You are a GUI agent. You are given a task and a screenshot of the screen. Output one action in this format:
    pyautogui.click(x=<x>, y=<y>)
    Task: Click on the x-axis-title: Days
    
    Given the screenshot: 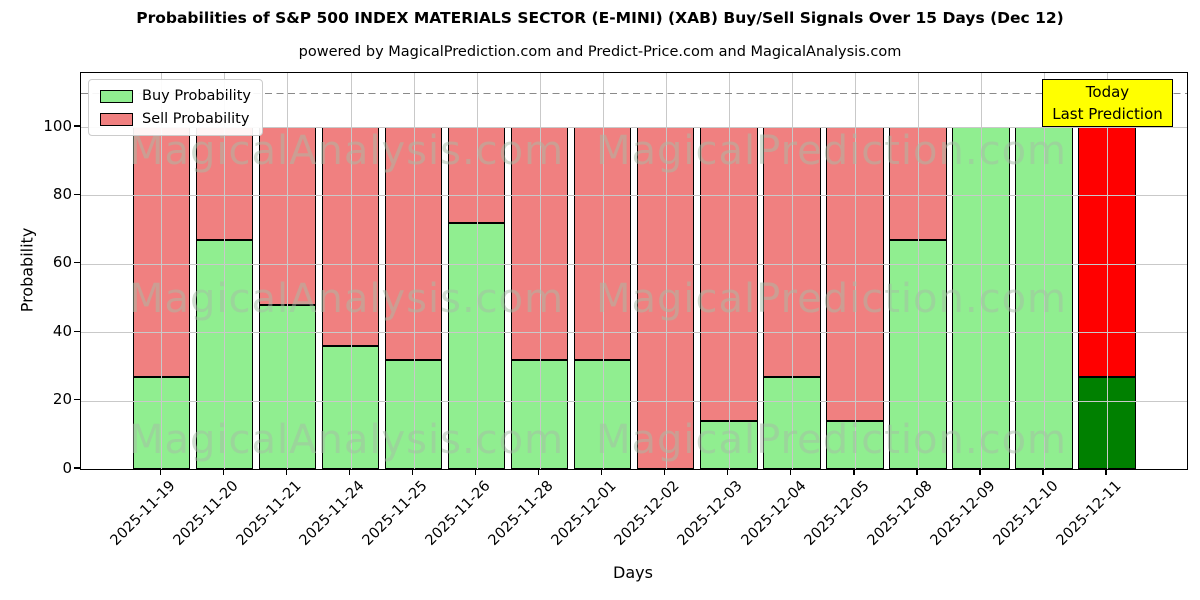 What is the action you would take?
    pyautogui.click(x=633, y=572)
    